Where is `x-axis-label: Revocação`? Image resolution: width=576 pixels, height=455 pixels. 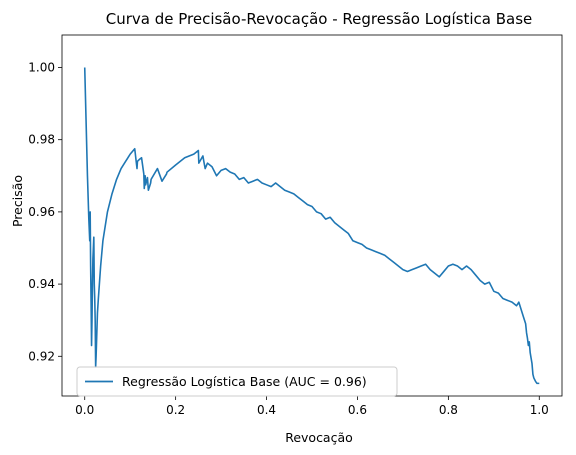
x-axis-label: Revocação is located at coordinates (319, 437).